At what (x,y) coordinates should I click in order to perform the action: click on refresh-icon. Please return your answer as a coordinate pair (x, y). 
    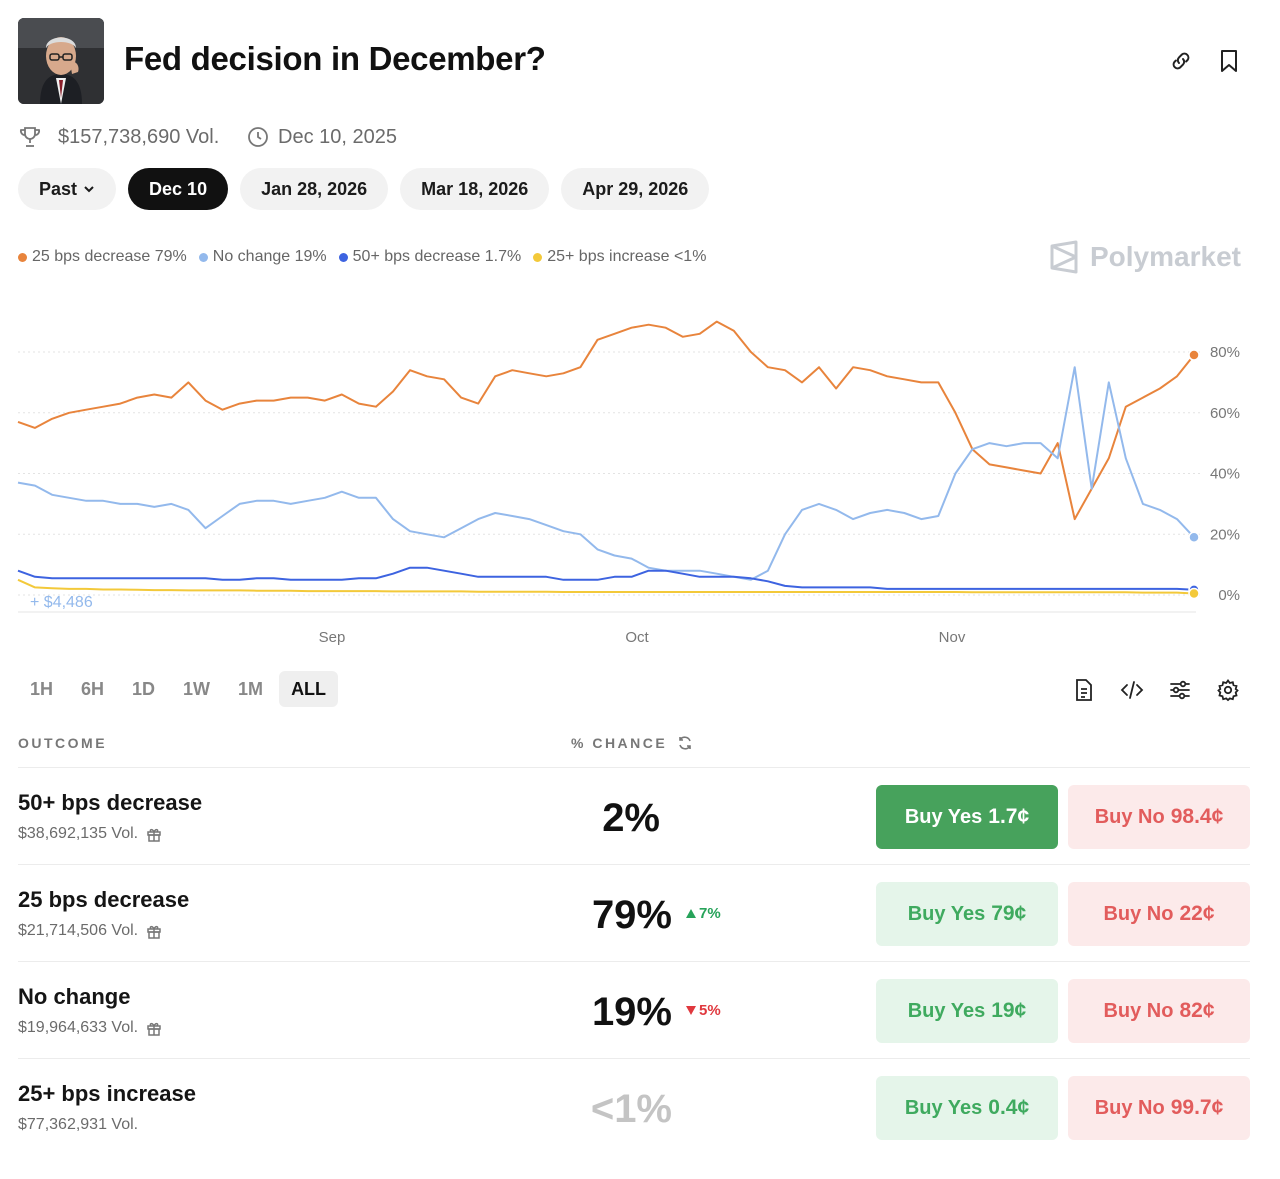
    Looking at the image, I should click on (685, 743).